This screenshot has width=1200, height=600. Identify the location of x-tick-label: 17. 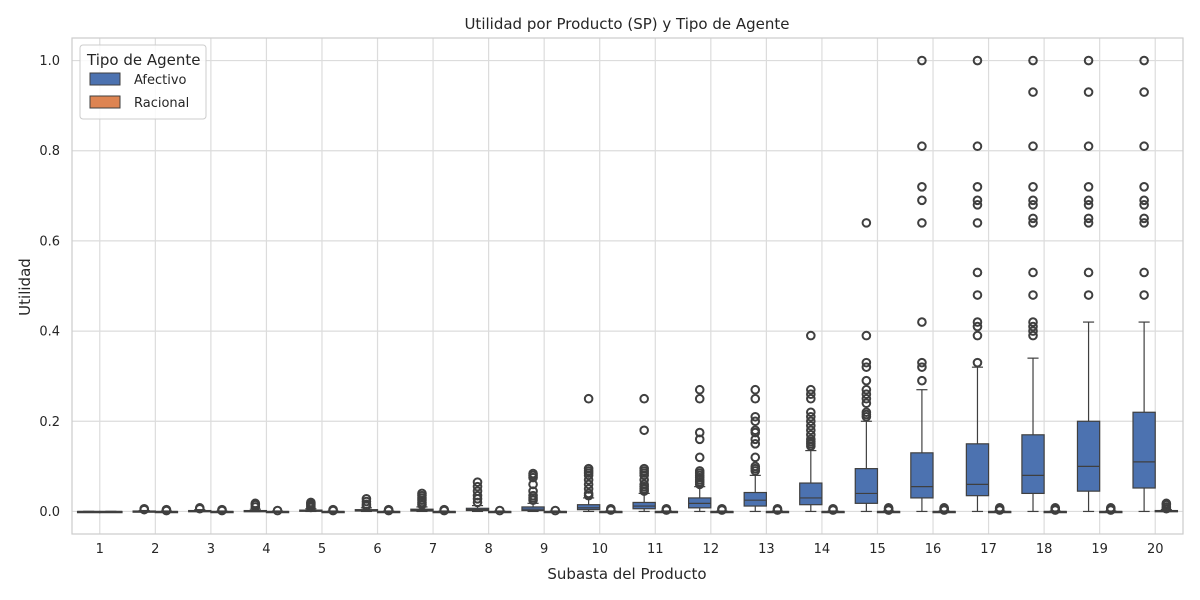
(988, 549).